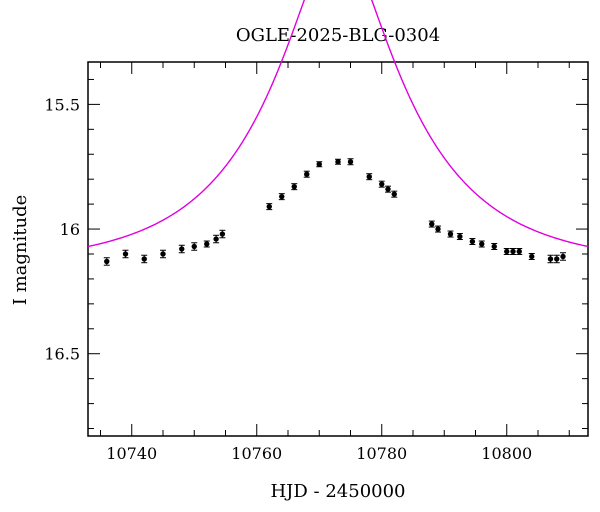  What do you see at coordinates (62, 104) in the screenshot?
I see `y-tick-label: 15.5` at bounding box center [62, 104].